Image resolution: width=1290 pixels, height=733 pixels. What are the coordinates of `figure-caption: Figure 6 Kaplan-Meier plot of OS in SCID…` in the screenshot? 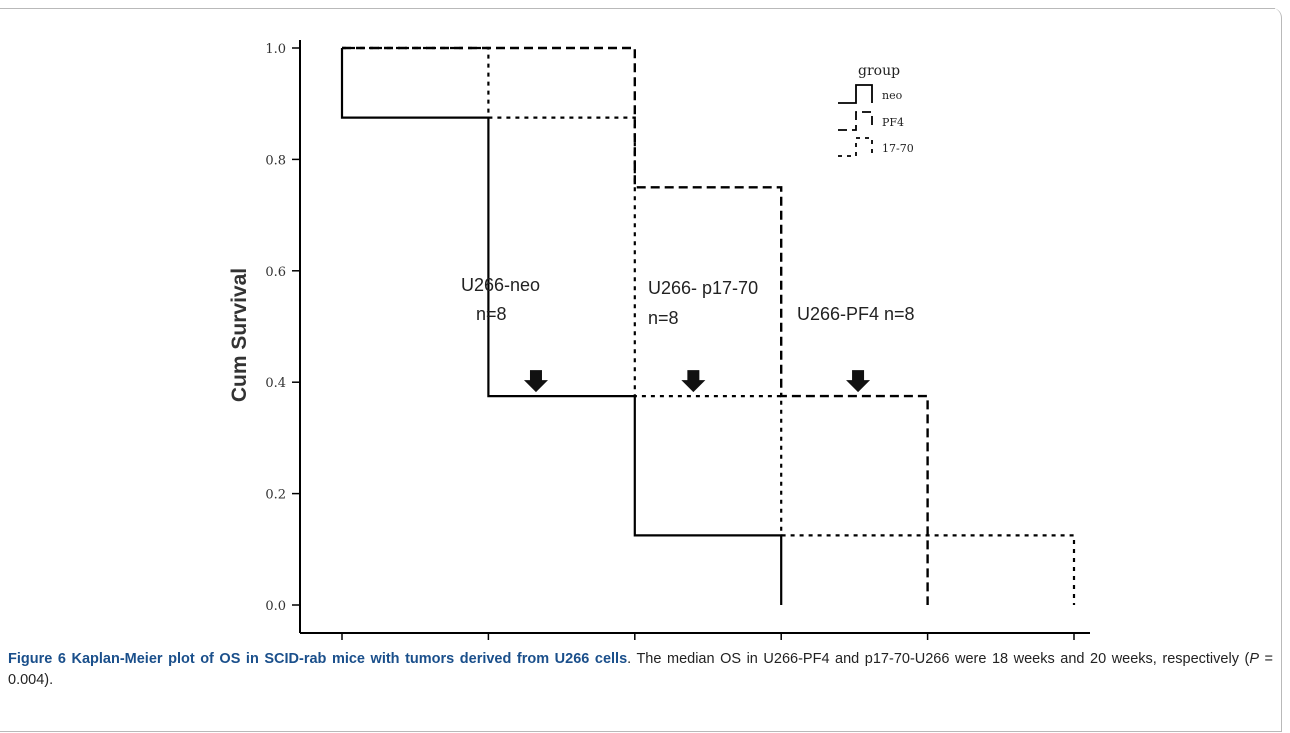 It's located at (640, 670).